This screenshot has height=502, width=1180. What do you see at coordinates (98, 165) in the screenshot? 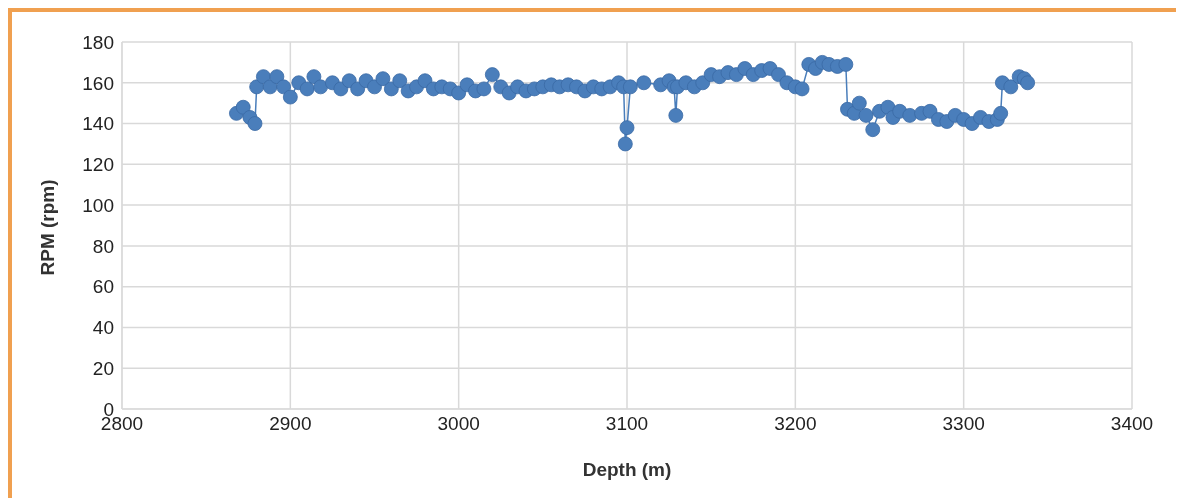
I see `y-tick-label: 120` at bounding box center [98, 165].